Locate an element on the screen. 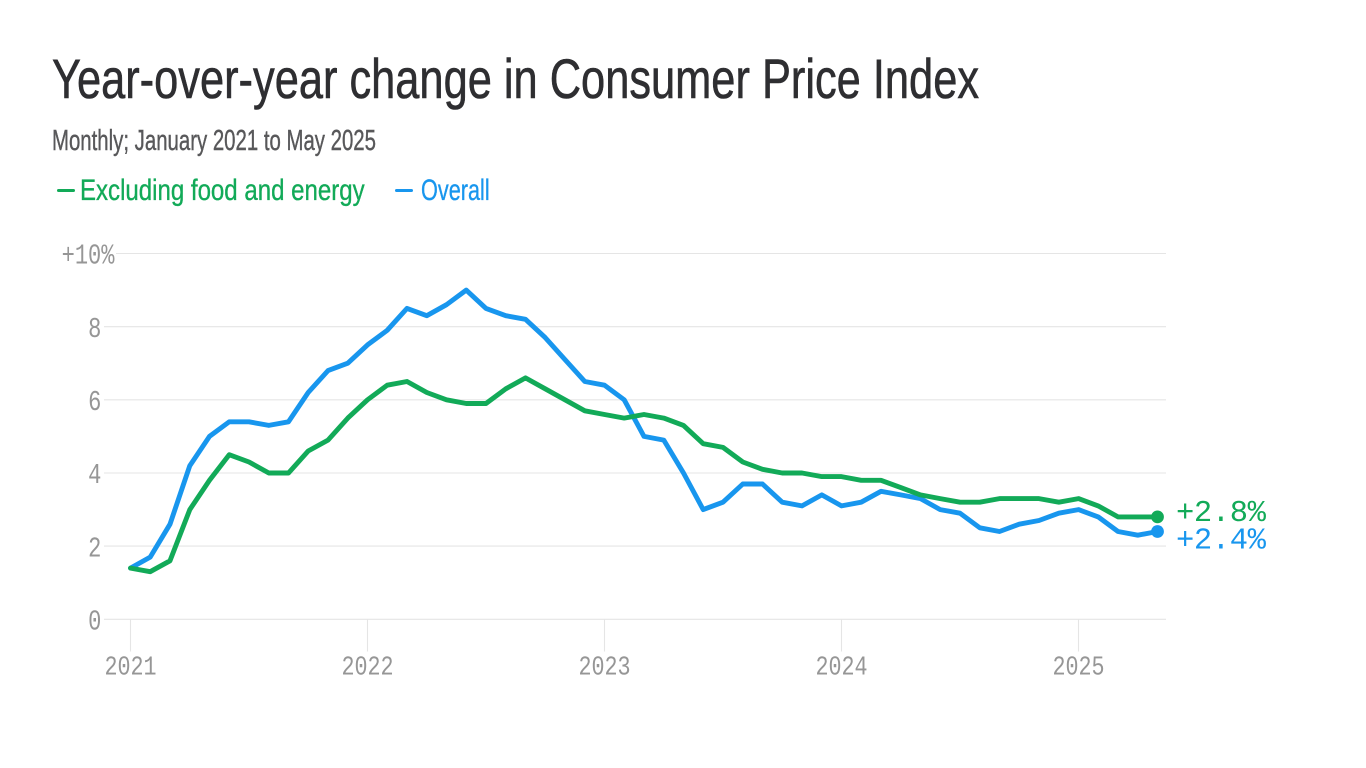 This screenshot has height=768, width=1366. svg-text: 8 is located at coordinates (94, 329).